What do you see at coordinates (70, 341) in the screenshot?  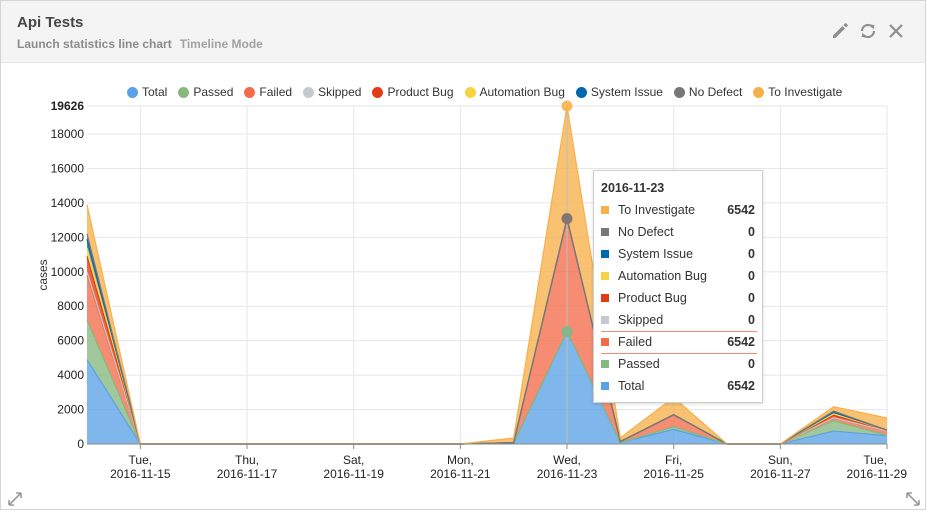 I see `y-tick-label: 6000` at bounding box center [70, 341].